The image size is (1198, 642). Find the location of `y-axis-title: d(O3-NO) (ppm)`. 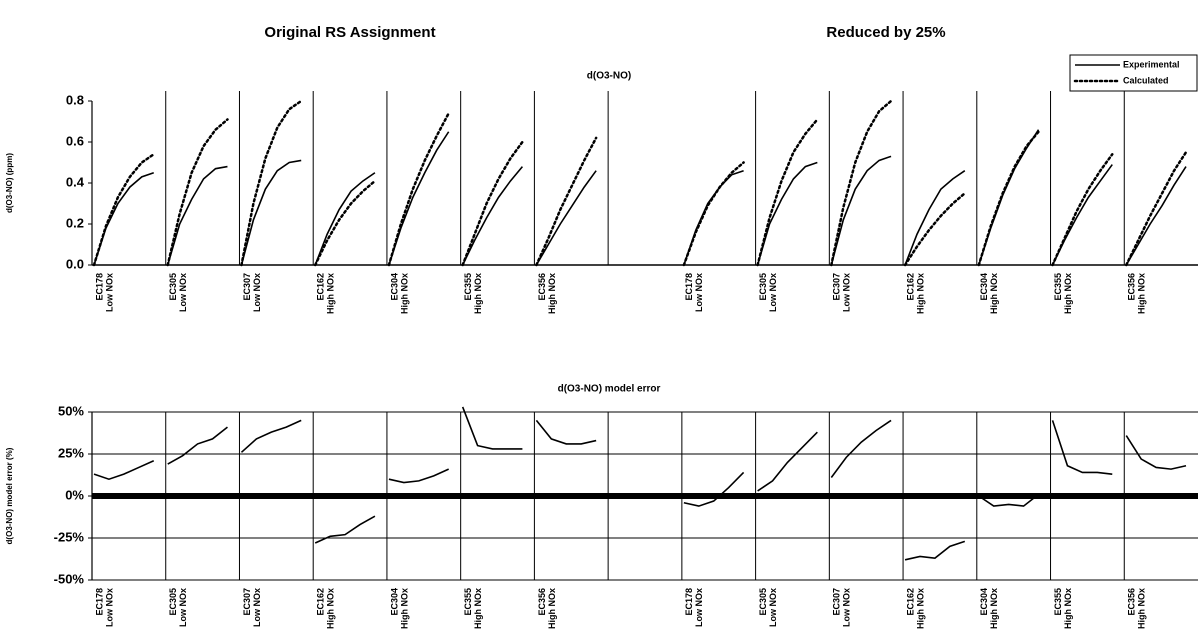

y-axis-title: d(O3-NO) (ppm) is located at coordinates (9, 183).